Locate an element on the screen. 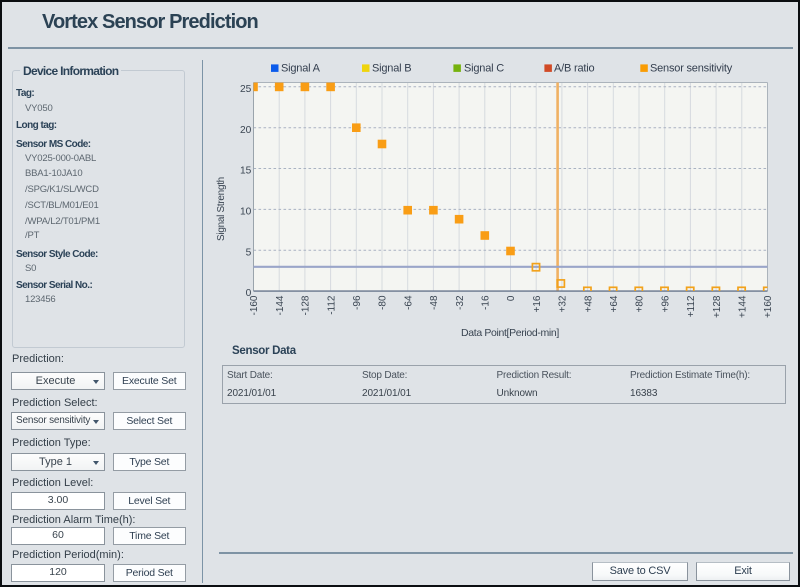 This screenshot has height=587, width=800. svg-text: -128 is located at coordinates (306, 305).